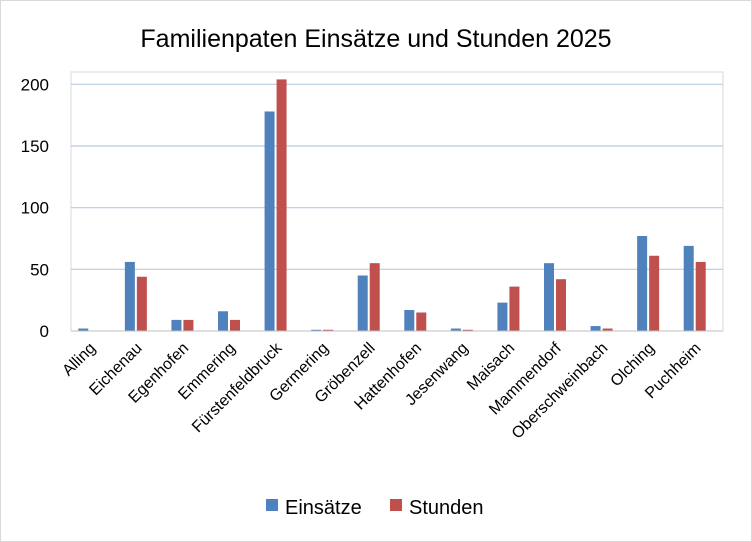 This screenshot has height=542, width=752. What do you see at coordinates (375, 39) in the screenshot?
I see `chart-title: Familienpaten Einsätze und Stunden 2025` at bounding box center [375, 39].